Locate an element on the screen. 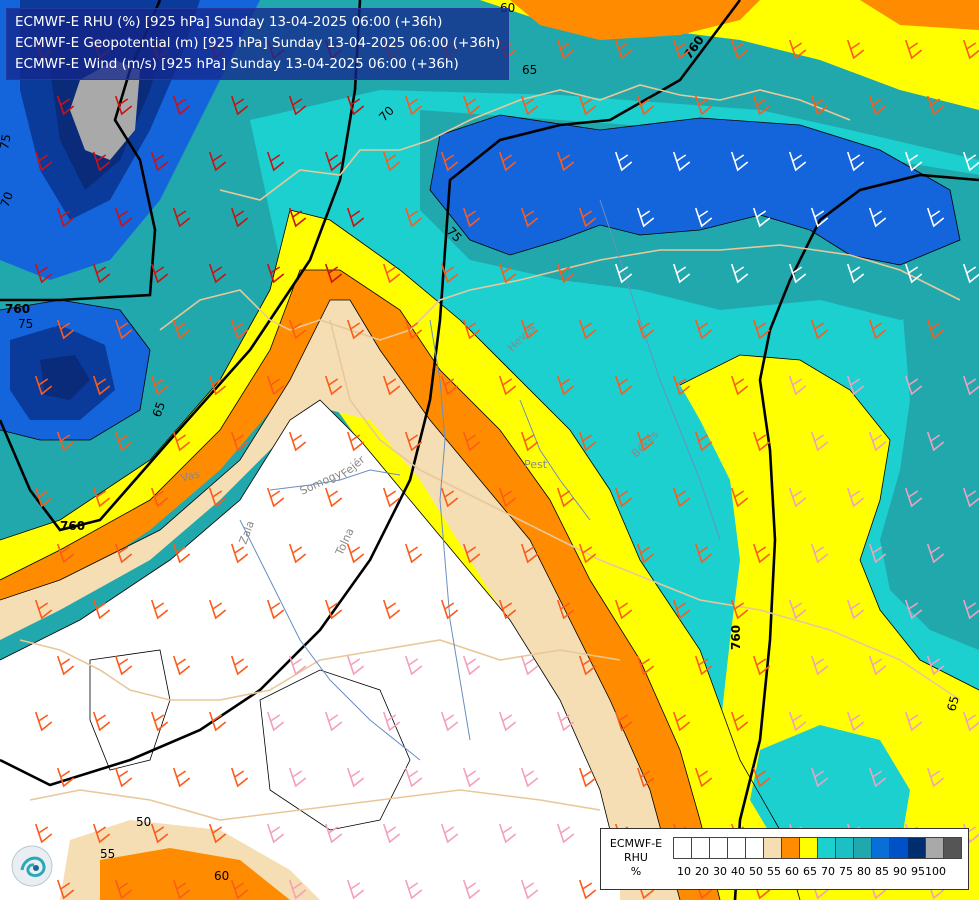  legend-tick: 100 is located at coordinates (935, 871).